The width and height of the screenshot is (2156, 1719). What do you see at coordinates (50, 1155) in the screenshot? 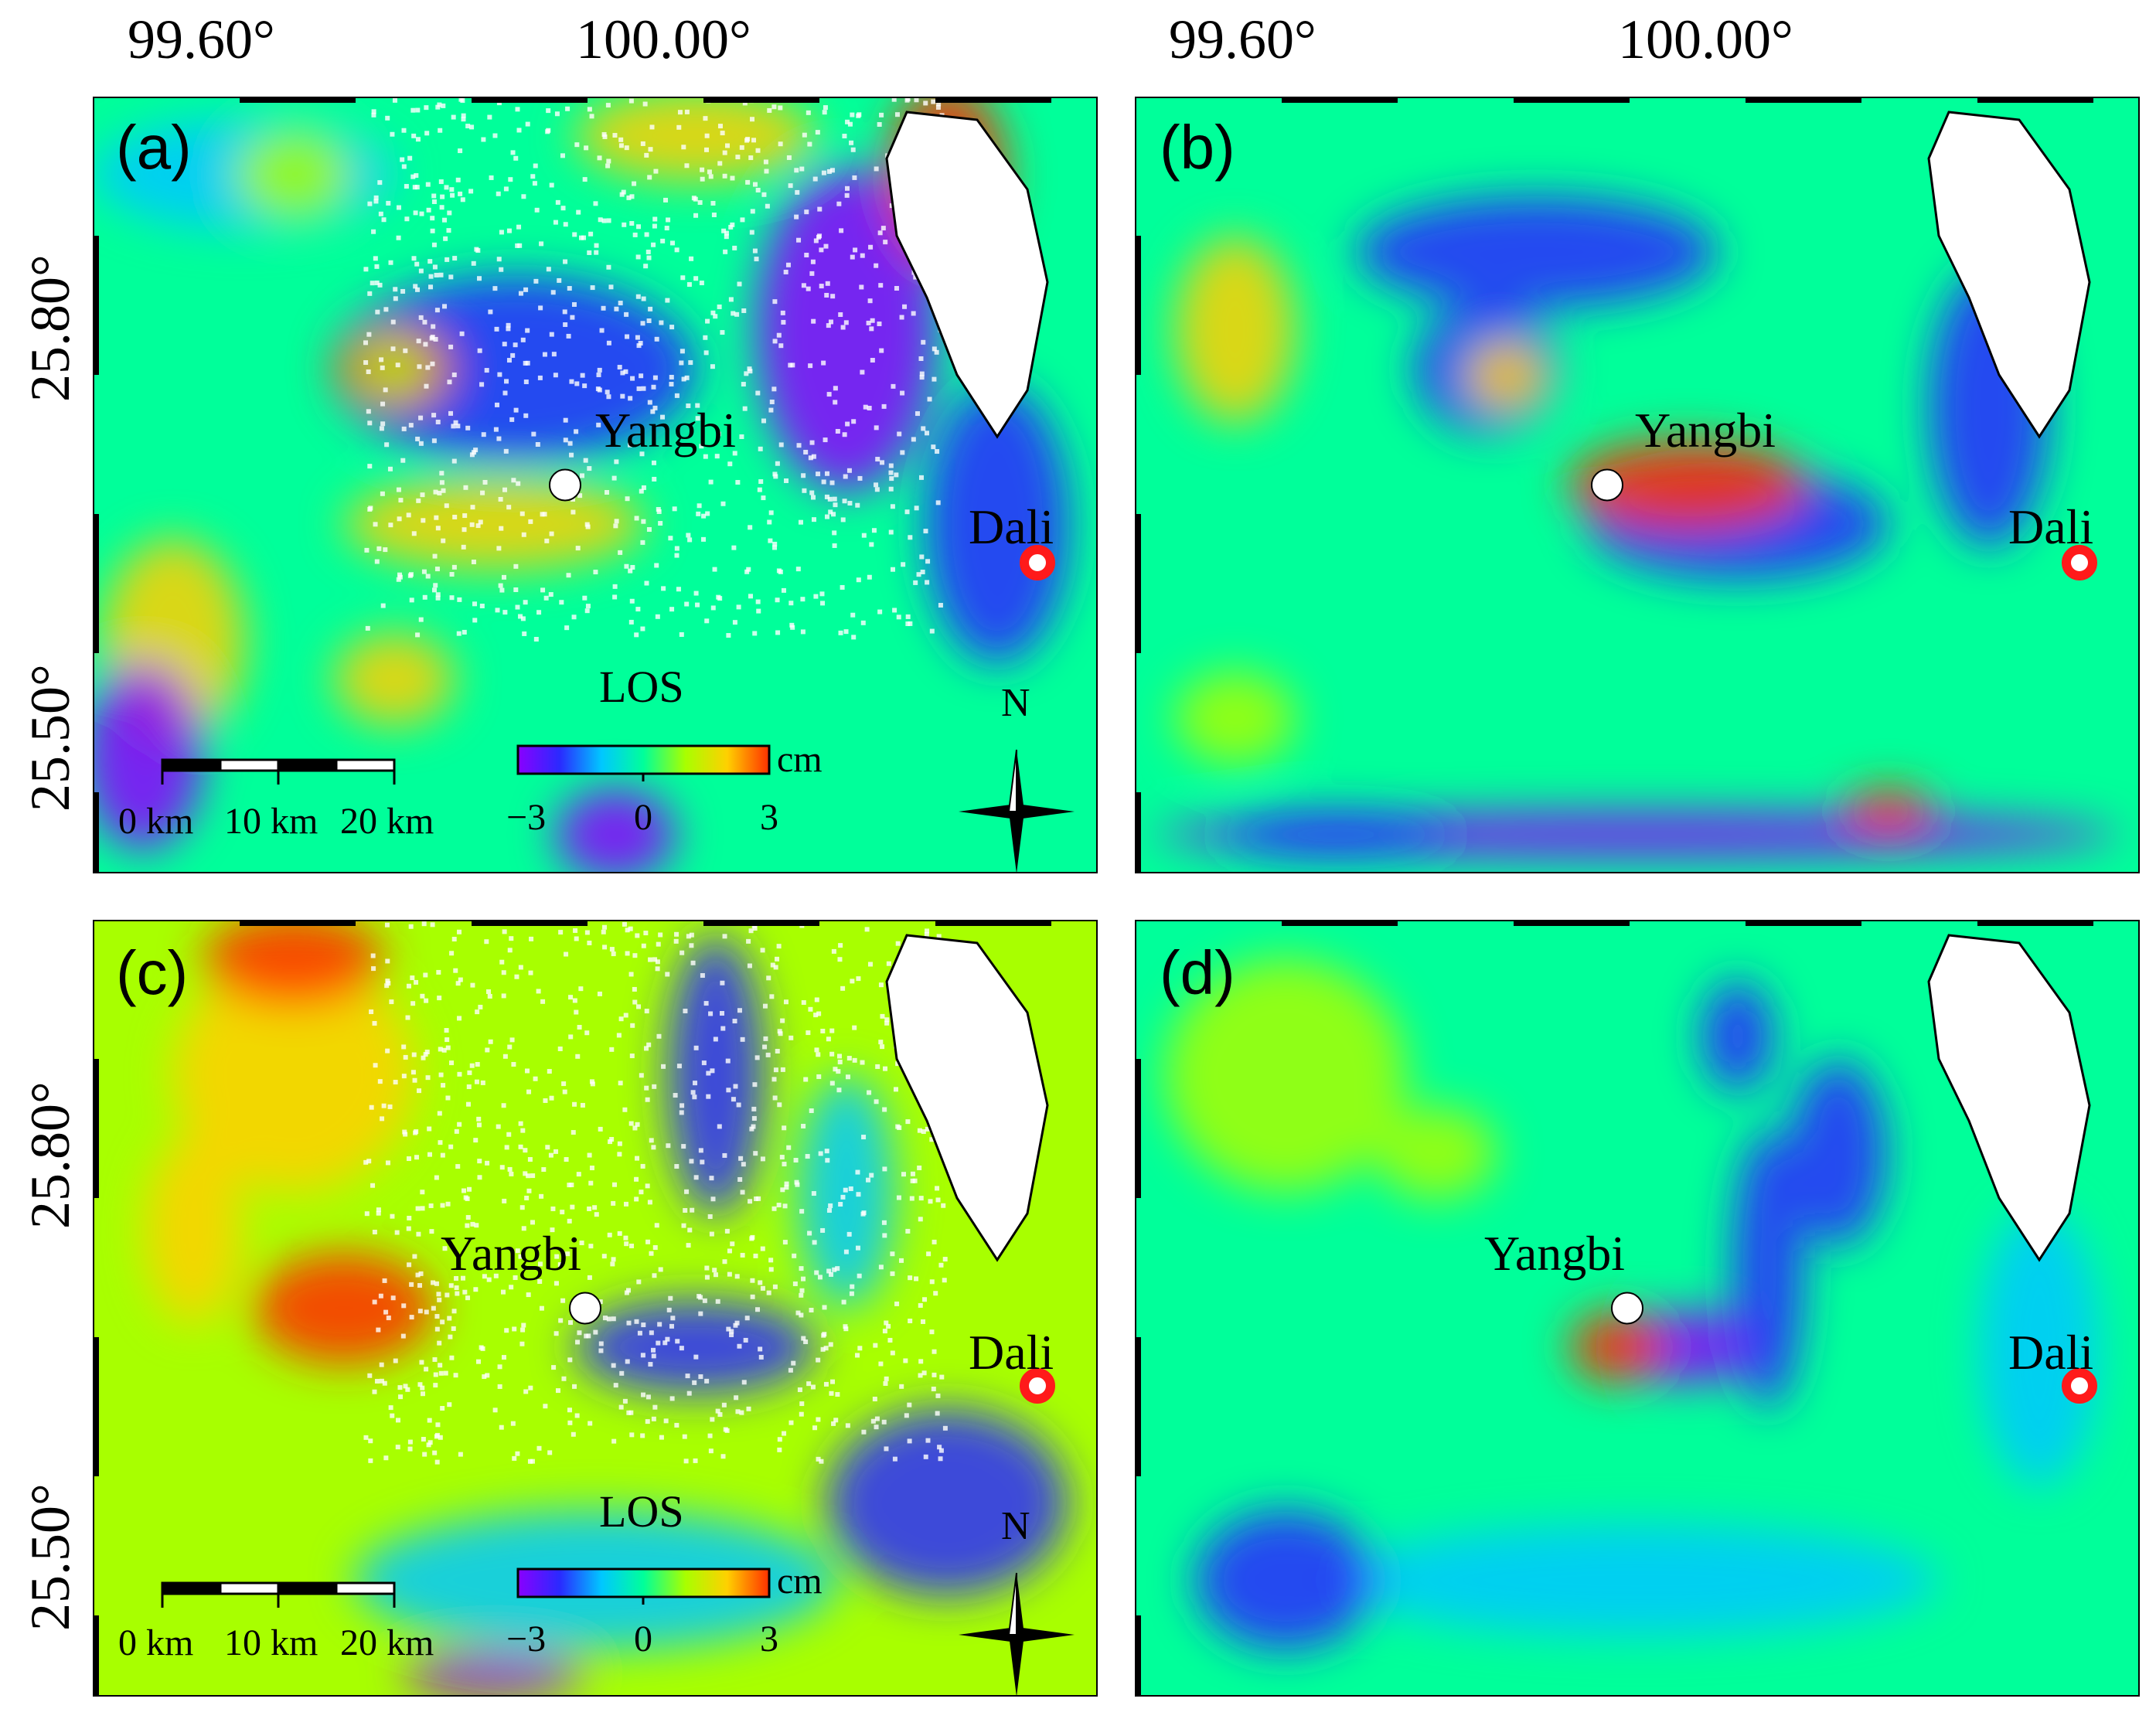
I see `lat-label-bottom-1: 25.80°` at bounding box center [50, 1155].